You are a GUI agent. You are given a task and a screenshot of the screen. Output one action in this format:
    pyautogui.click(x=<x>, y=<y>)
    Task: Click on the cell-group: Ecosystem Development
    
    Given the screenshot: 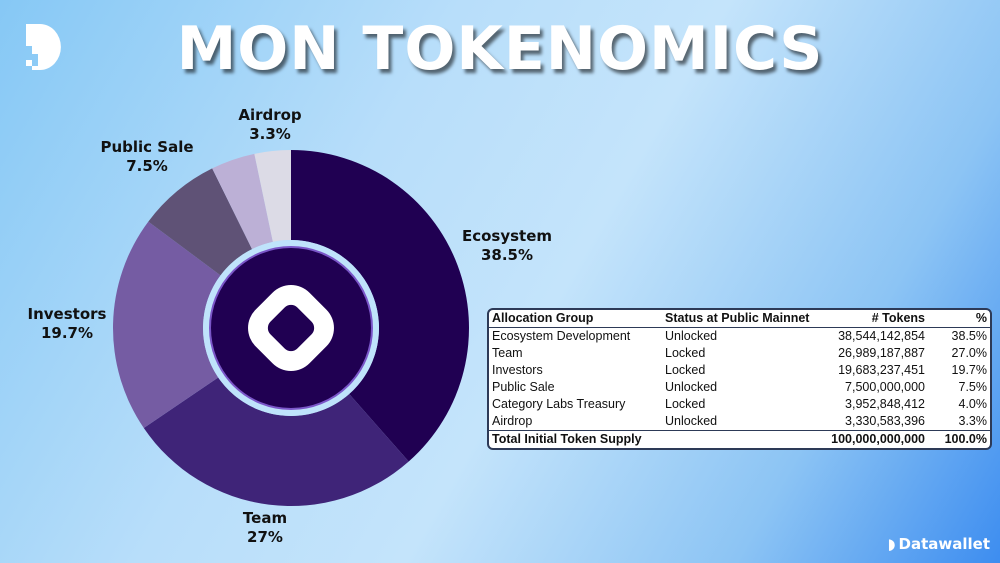 What is the action you would take?
    pyautogui.click(x=561, y=336)
    